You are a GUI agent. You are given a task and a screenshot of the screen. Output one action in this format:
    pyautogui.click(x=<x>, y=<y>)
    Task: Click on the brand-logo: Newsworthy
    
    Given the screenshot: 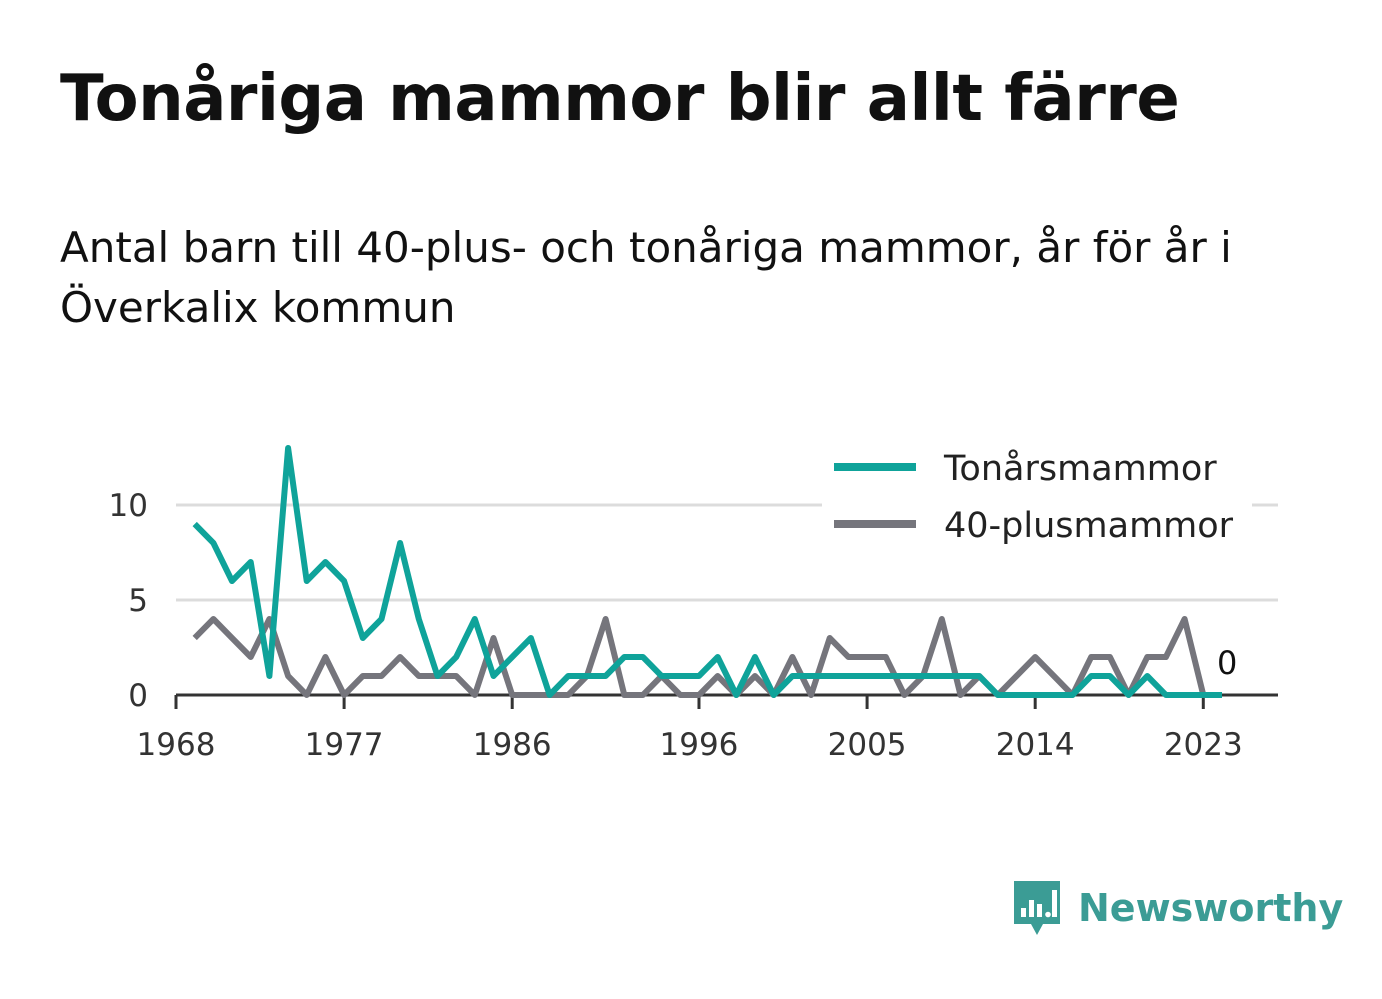 What is the action you would take?
    pyautogui.click(x=1176, y=908)
    